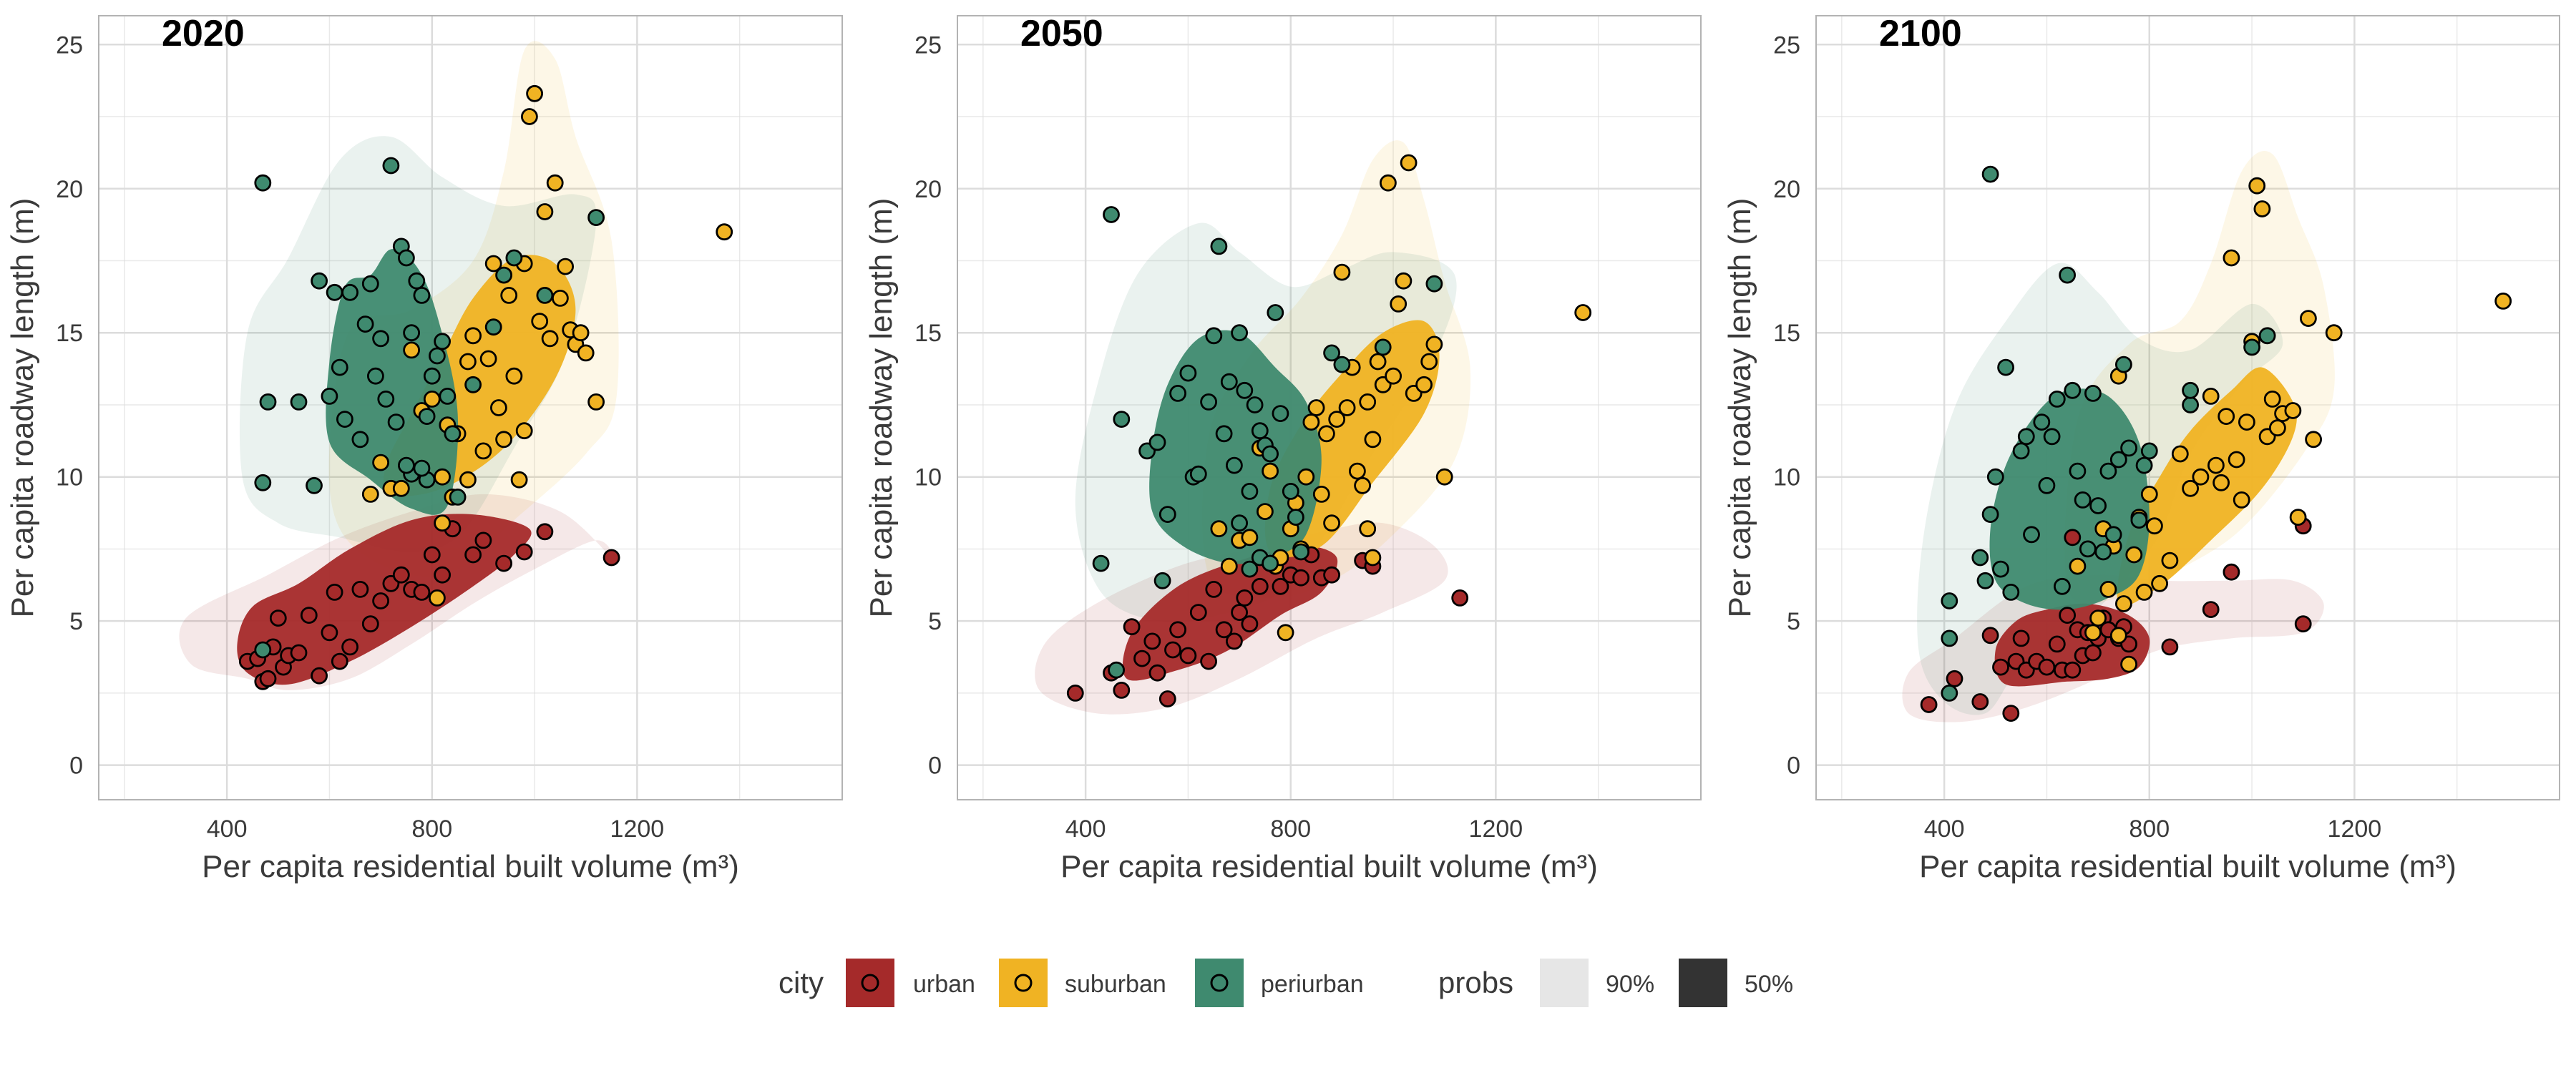  Describe the element at coordinates (1061, 33) in the screenshot. I see `panel-title: 2050` at that location.